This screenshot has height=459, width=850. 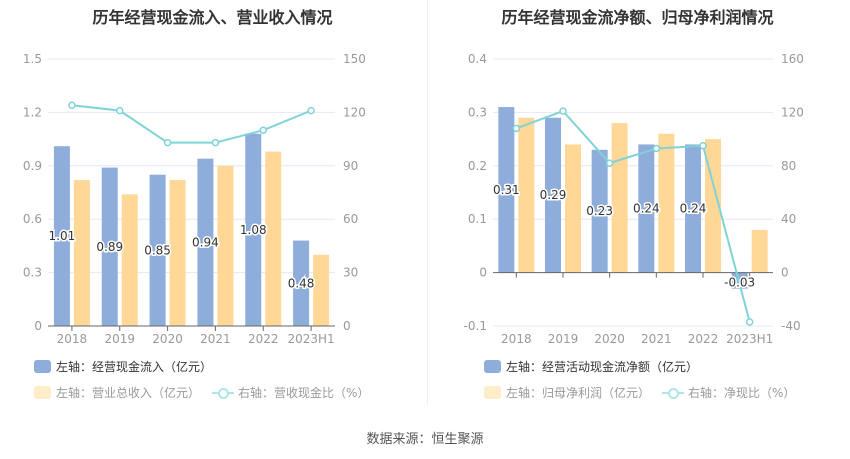 What do you see at coordinates (742, 393) in the screenshot?
I see `legend-label: 右轴：净现比（%）` at bounding box center [742, 393].